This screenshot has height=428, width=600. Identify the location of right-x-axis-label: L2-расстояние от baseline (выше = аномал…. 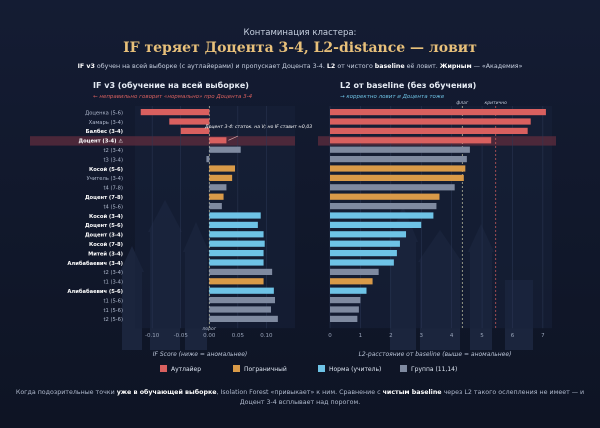
(435, 354).